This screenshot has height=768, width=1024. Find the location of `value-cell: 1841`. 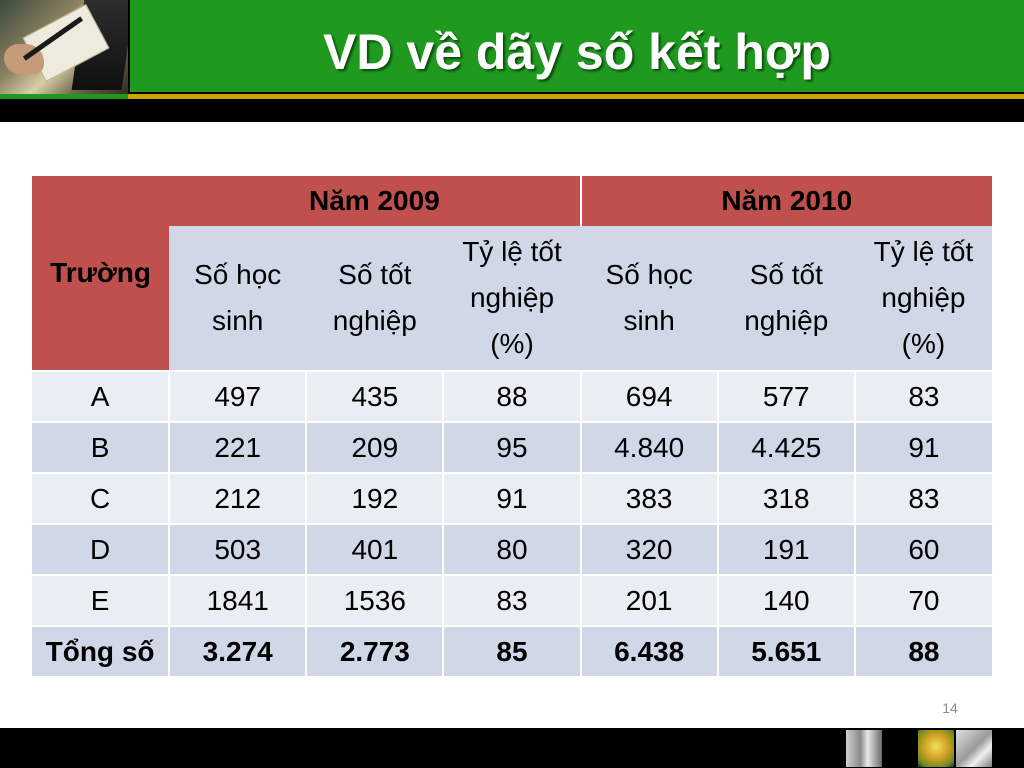

value-cell: 1841 is located at coordinates (238, 600).